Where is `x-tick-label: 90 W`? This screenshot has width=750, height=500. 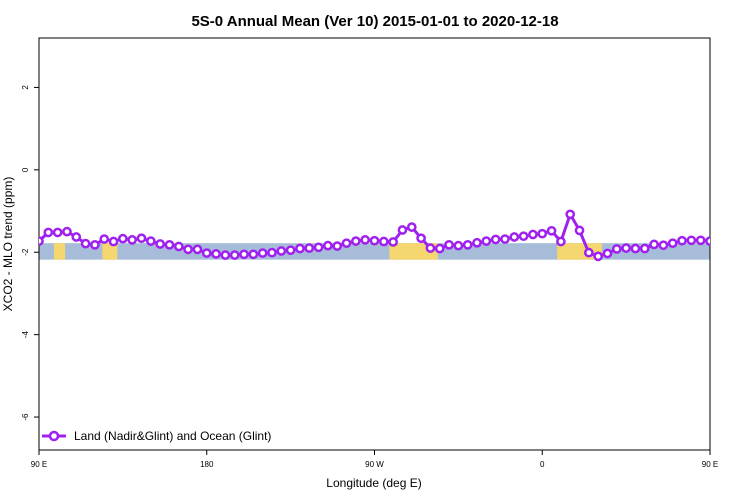 x-tick-label: 90 W is located at coordinates (374, 464).